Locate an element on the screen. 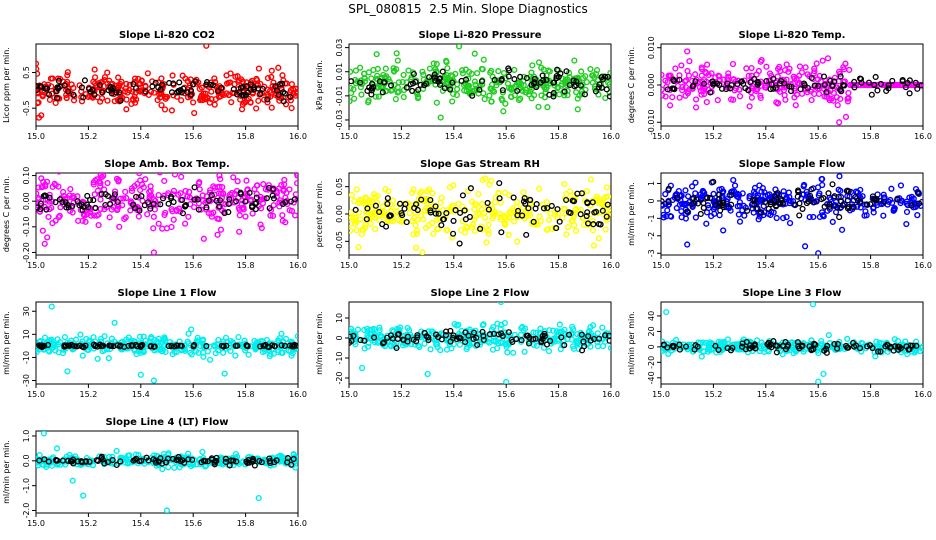 This screenshot has width=936, height=540. y-tick-label: -10 is located at coordinates (26, 357).